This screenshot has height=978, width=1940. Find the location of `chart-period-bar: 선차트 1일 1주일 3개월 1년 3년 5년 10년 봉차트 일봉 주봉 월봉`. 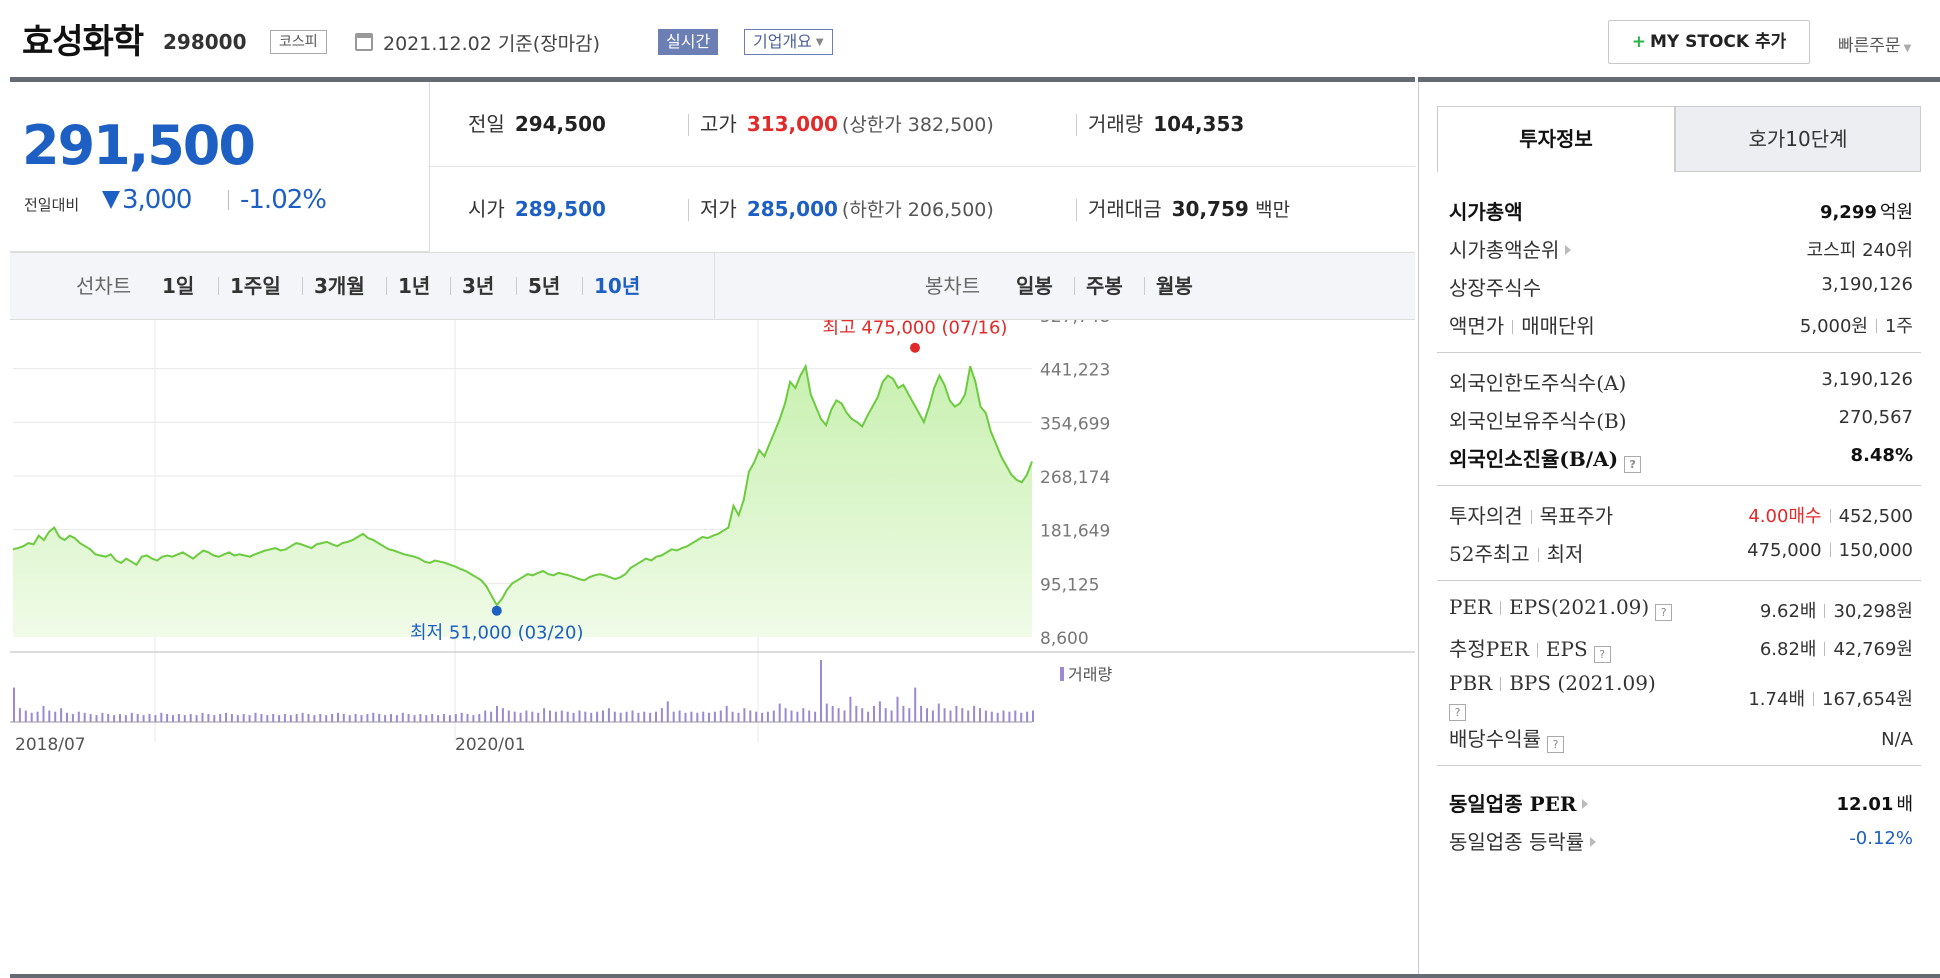

chart-period-bar: 선차트 1일 1주일 3개월 1년 3년 5년 10년 봉차트 일봉 주봉 월봉 is located at coordinates (712, 286).